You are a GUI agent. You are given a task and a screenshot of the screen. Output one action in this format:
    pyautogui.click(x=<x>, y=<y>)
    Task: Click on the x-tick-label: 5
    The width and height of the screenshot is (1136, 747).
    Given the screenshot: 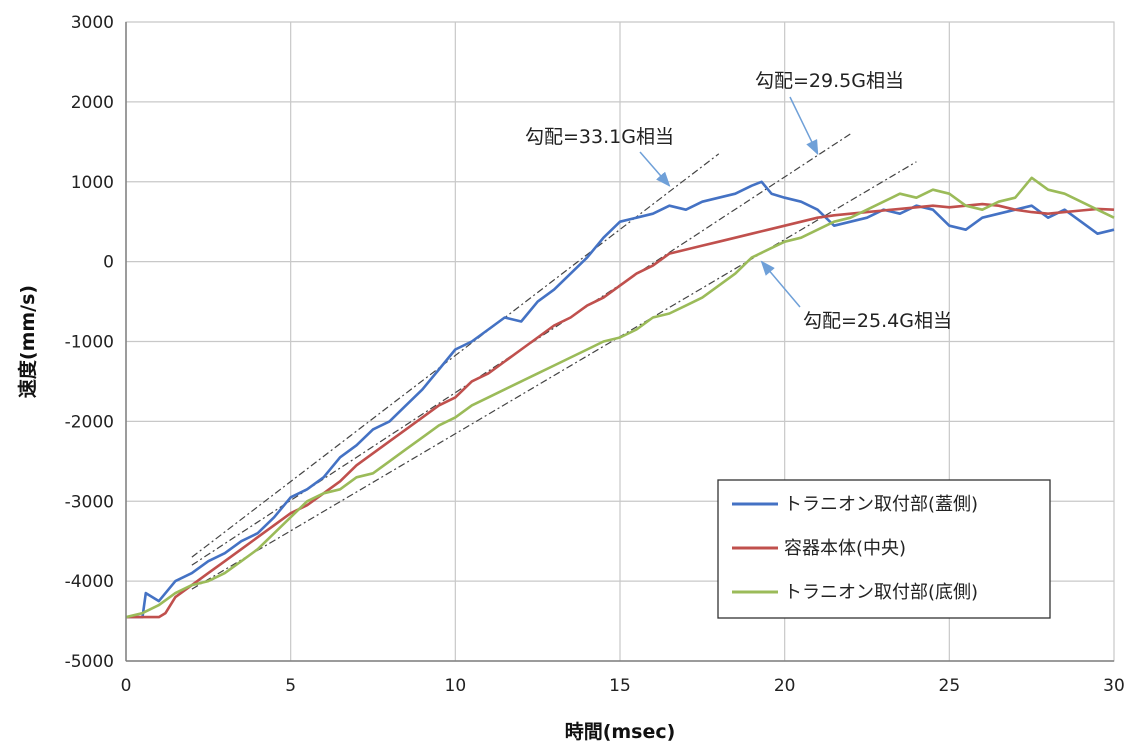 What is the action you would take?
    pyautogui.click(x=290, y=686)
    